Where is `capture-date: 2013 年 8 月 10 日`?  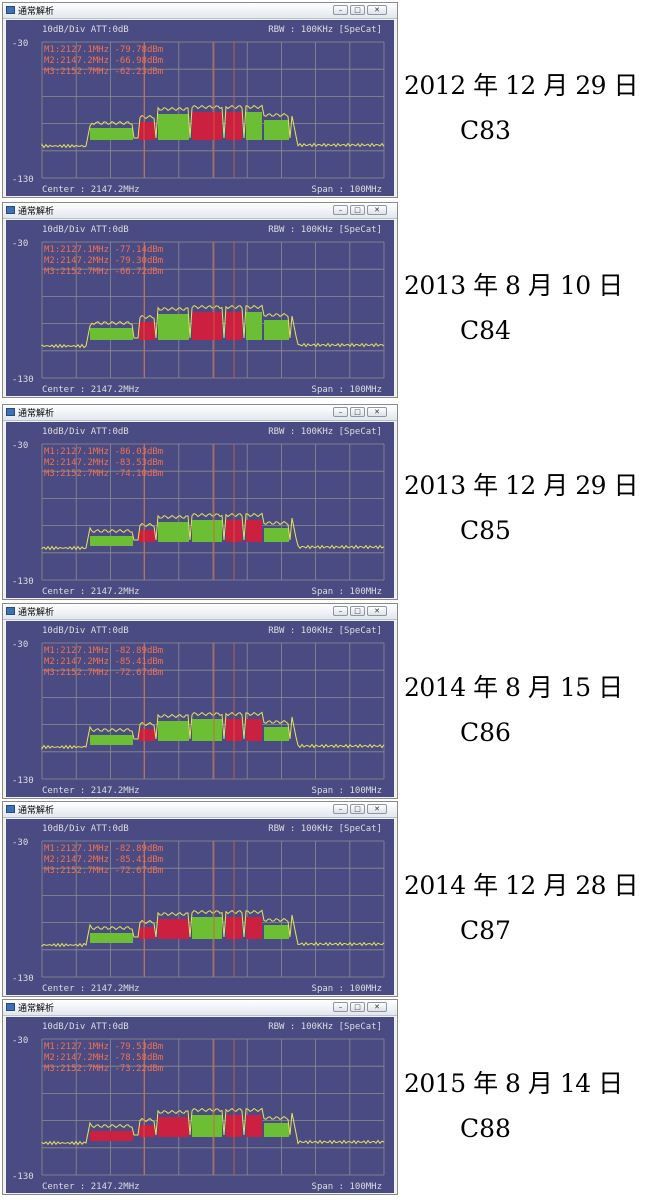
capture-date: 2013 年 8 月 10 日 is located at coordinates (513, 285).